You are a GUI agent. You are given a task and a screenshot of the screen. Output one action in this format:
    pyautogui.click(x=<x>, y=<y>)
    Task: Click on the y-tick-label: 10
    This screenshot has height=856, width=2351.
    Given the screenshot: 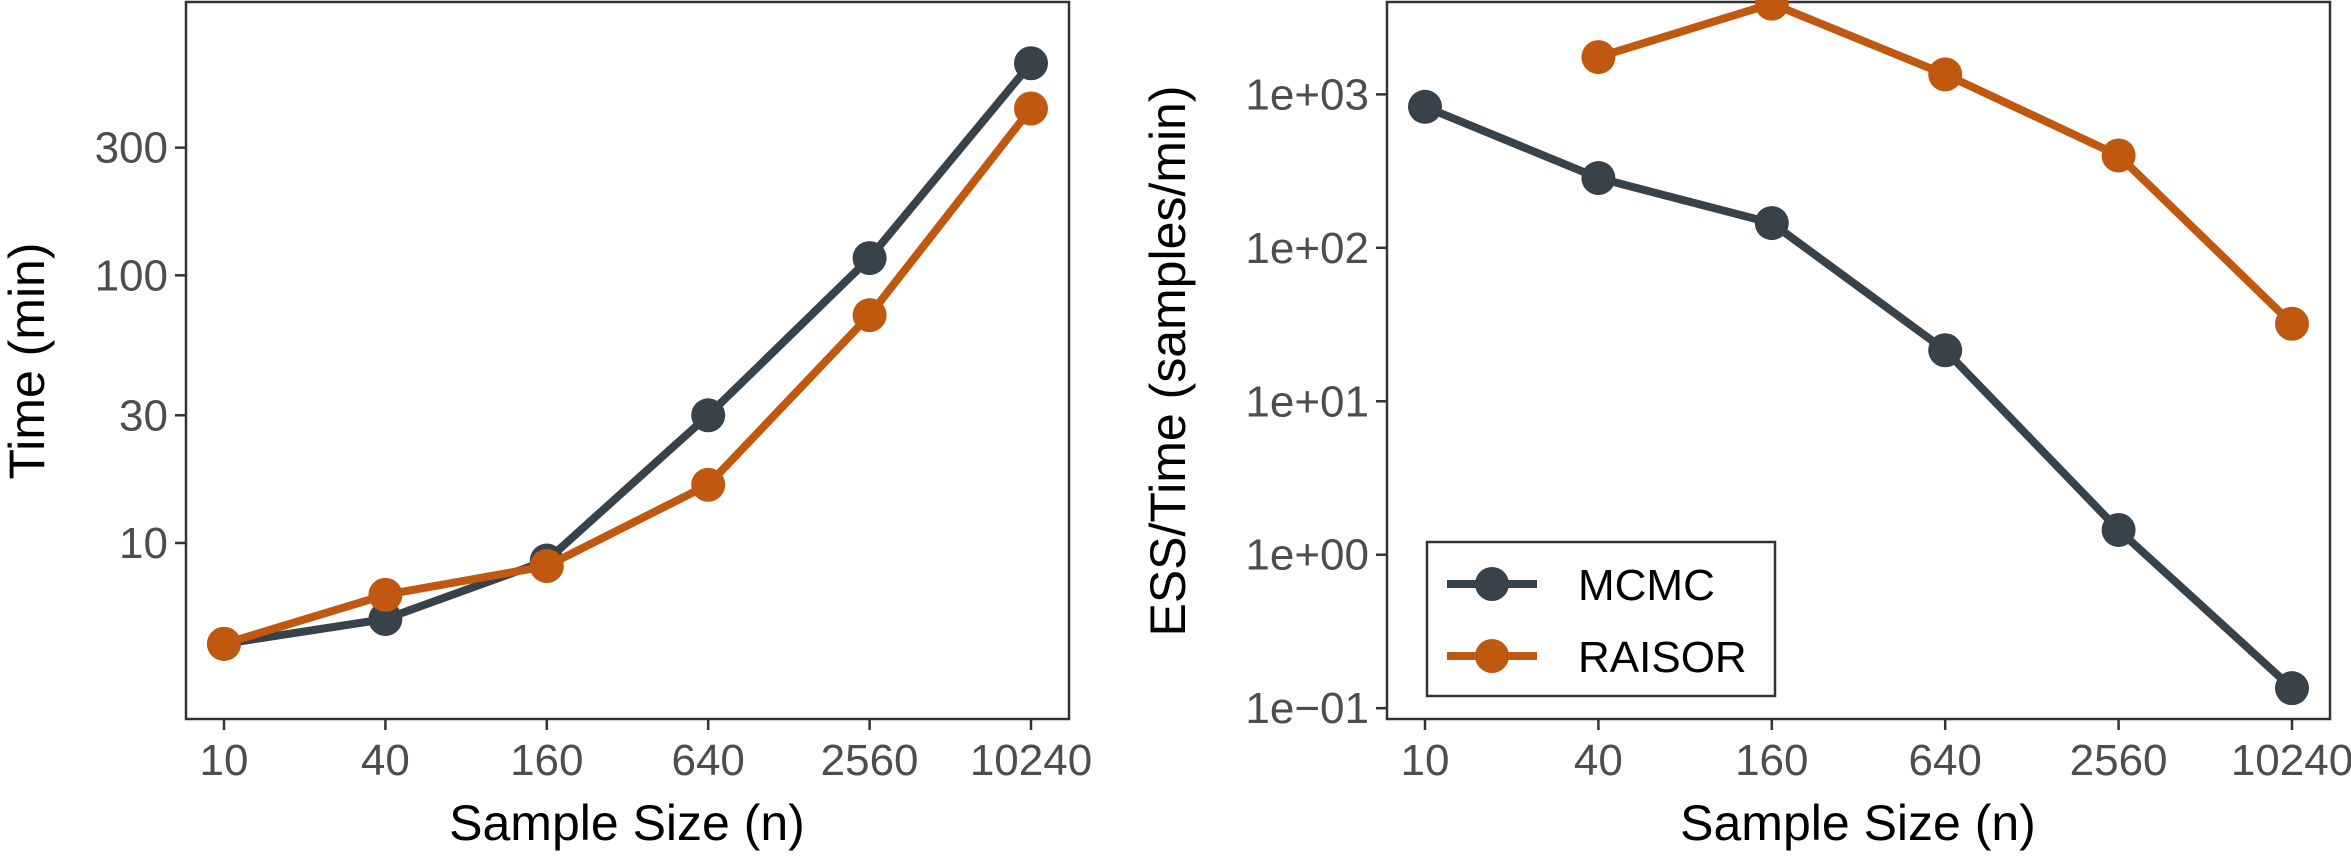 What is the action you would take?
    pyautogui.click(x=143, y=543)
    